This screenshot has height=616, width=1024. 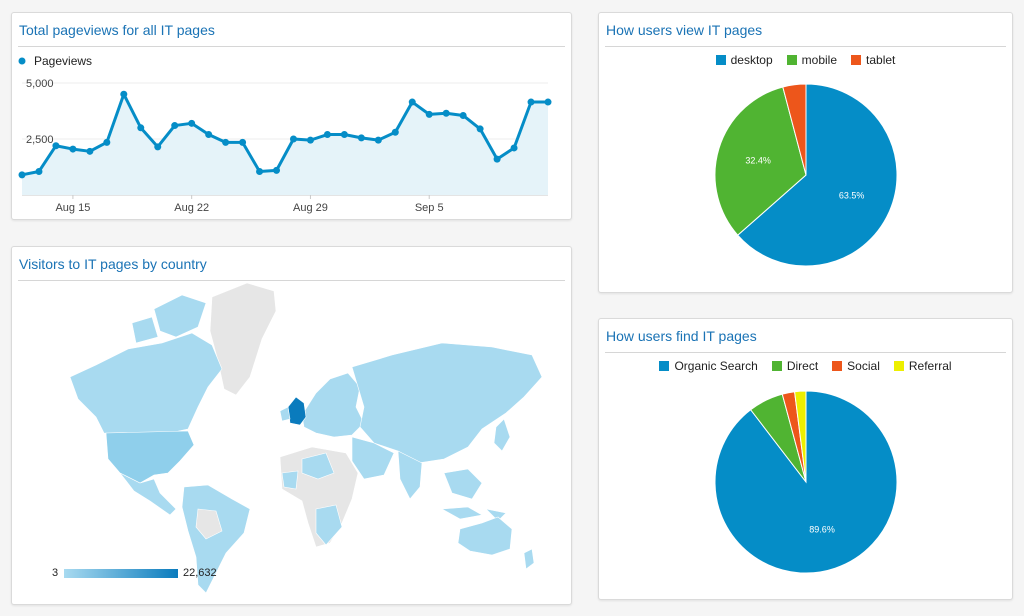 I want to click on legend-label-pageviews: Pageviews, so click(x=63, y=61).